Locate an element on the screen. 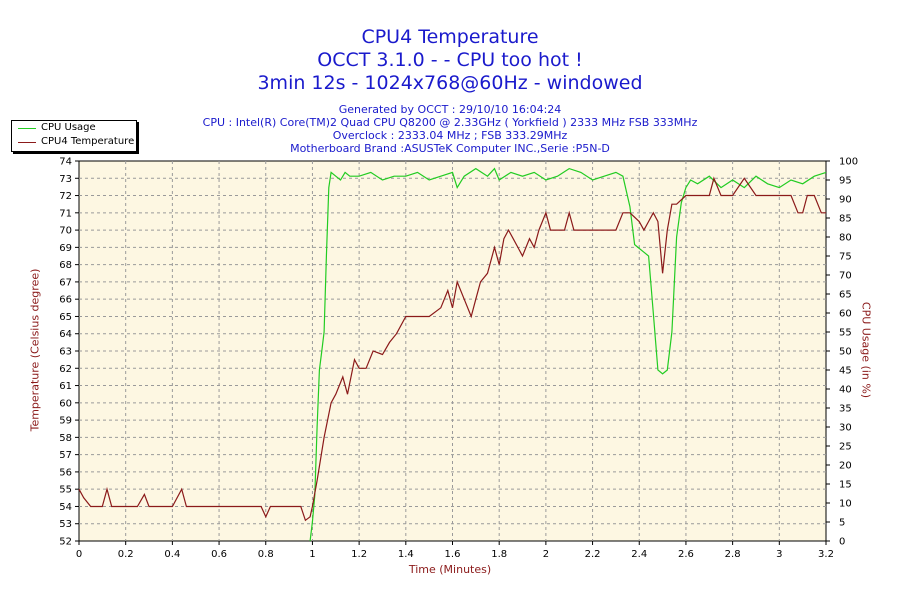  y-right-tick-label: 95 is located at coordinates (845, 181).